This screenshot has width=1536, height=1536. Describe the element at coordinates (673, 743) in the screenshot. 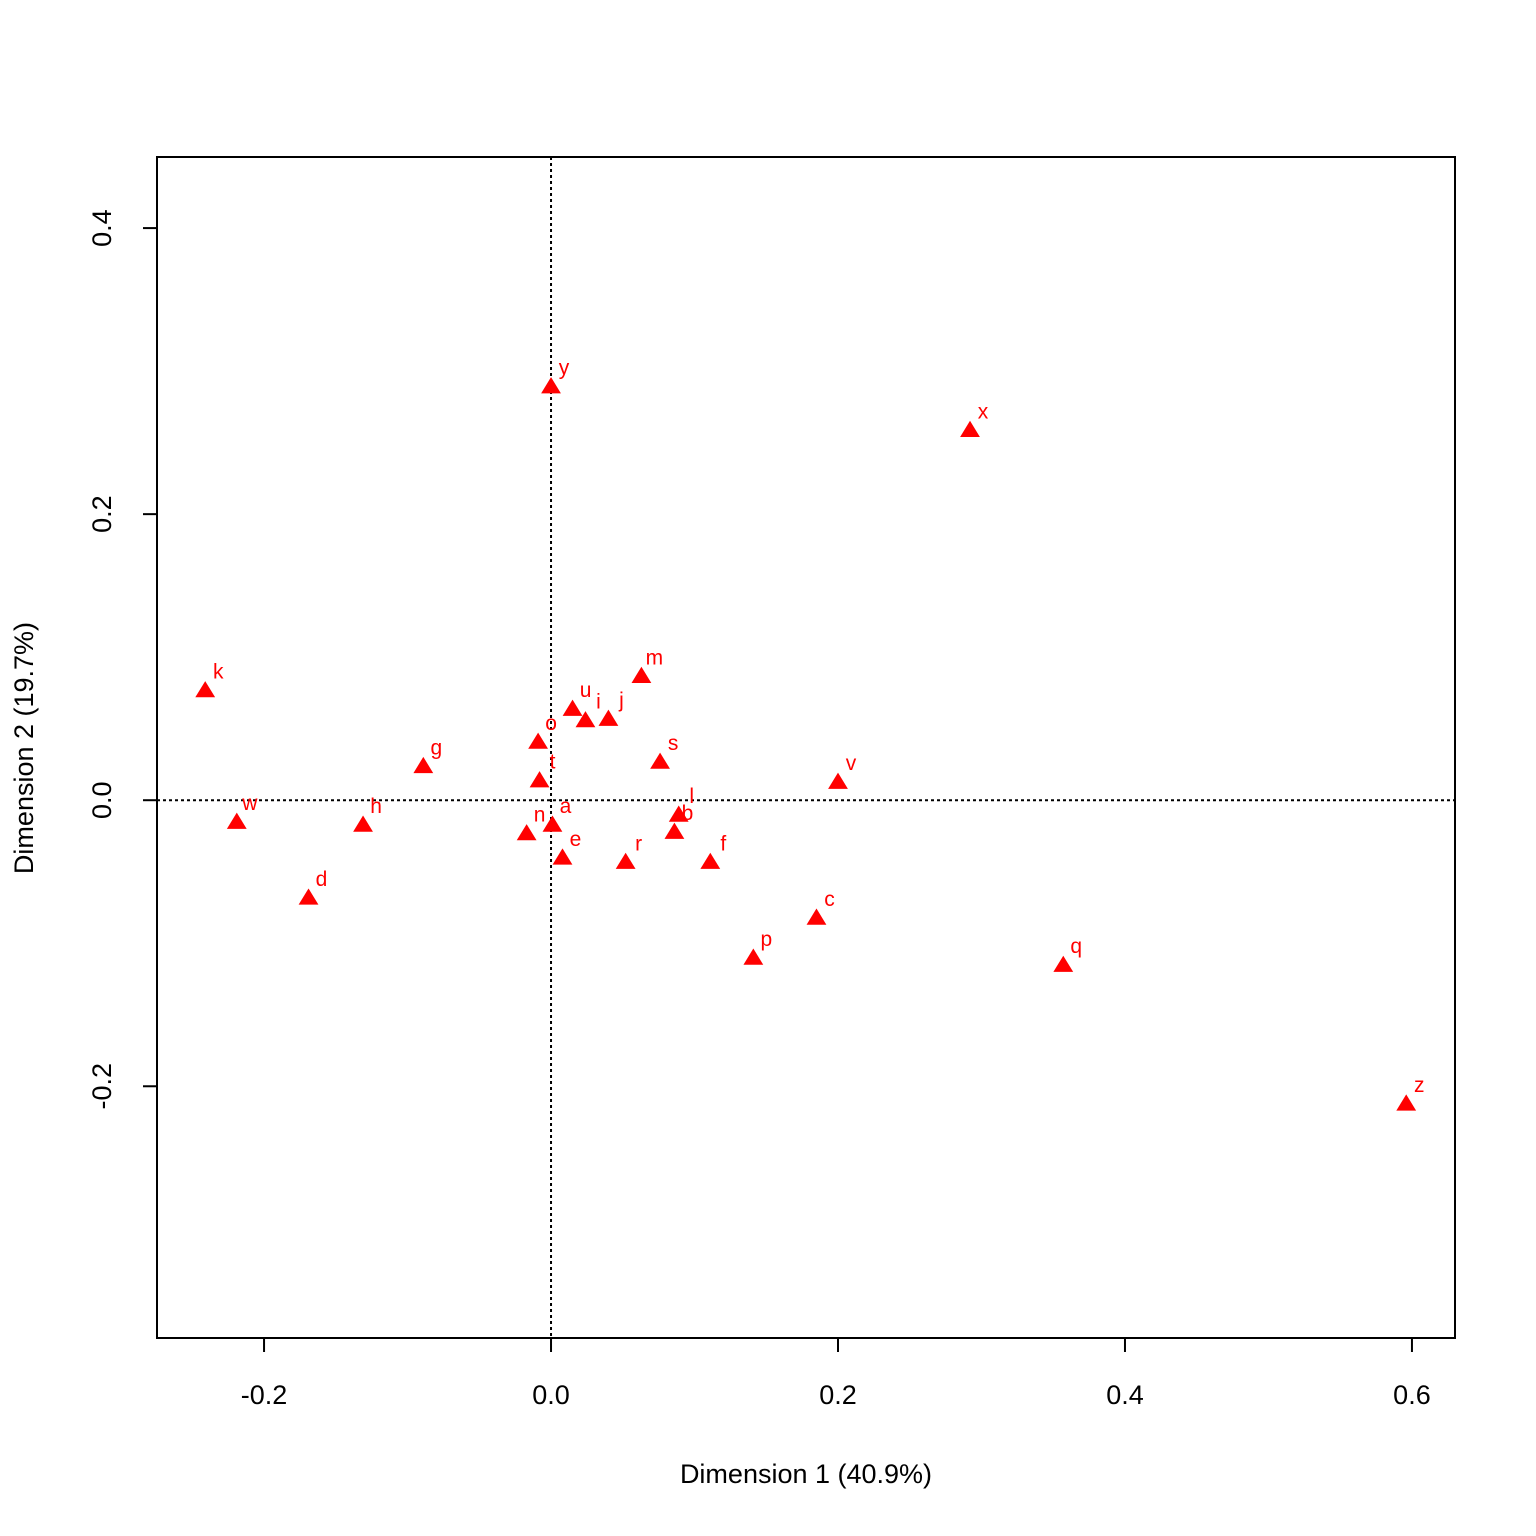

I see `point-label: s` at that location.